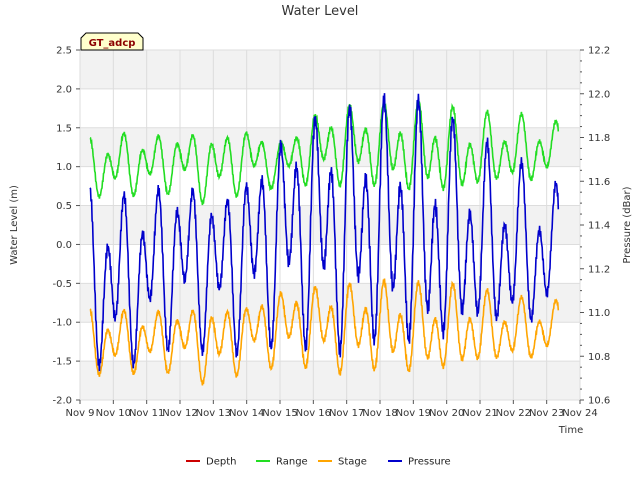  What do you see at coordinates (64, 89) in the screenshot?
I see `y-tick-label: 2.0` at bounding box center [64, 89].